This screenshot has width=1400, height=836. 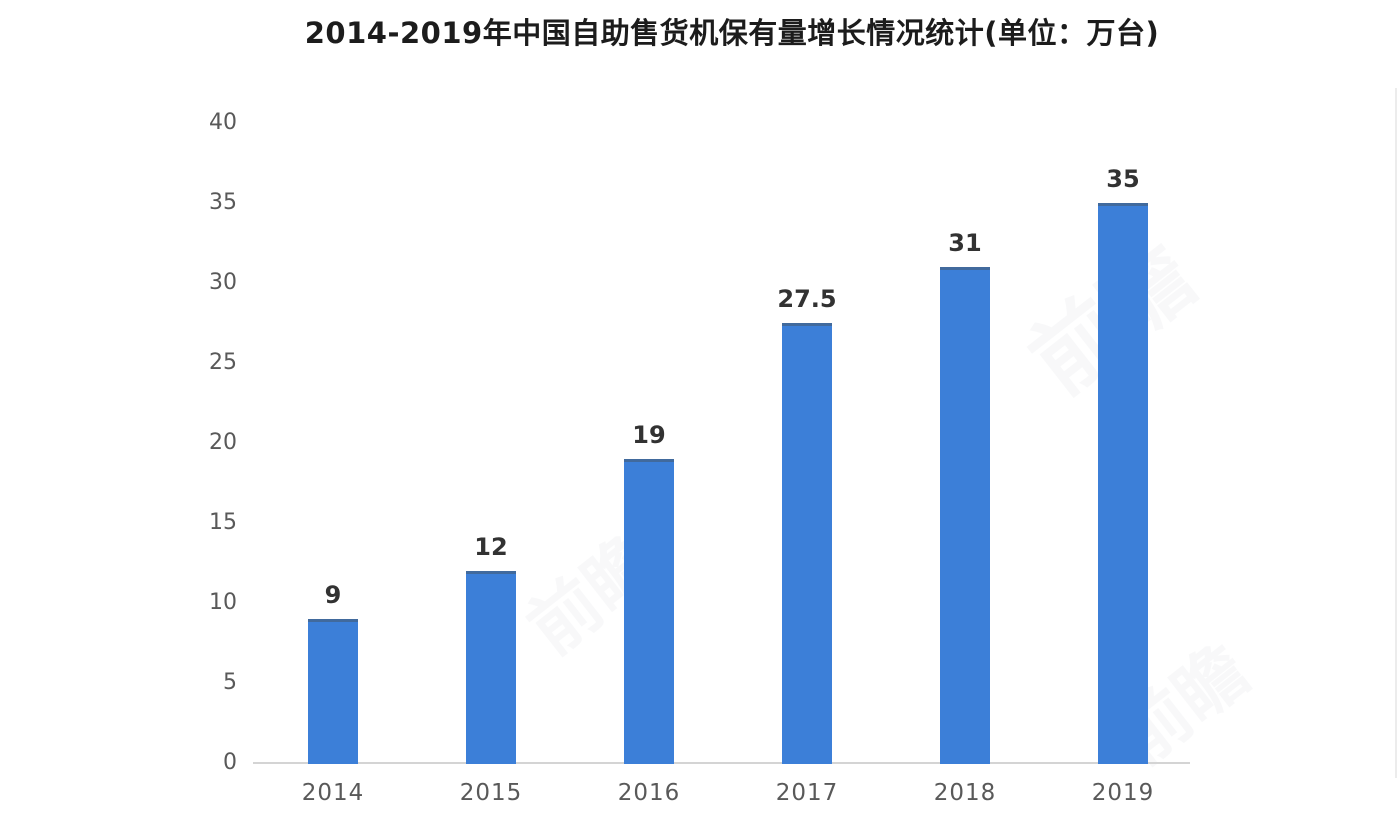 I want to click on x-axis-label-2015: 2015, so click(x=491, y=793).